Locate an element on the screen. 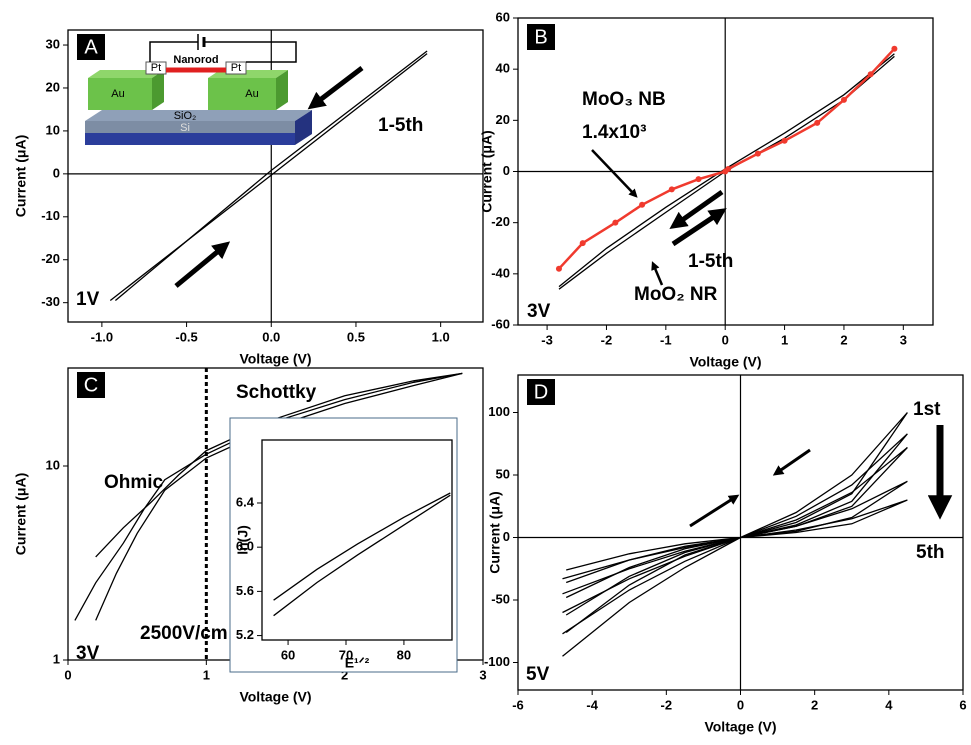 The width and height of the screenshot is (971, 745). y-tick-label: 100 is located at coordinates (499, 411).